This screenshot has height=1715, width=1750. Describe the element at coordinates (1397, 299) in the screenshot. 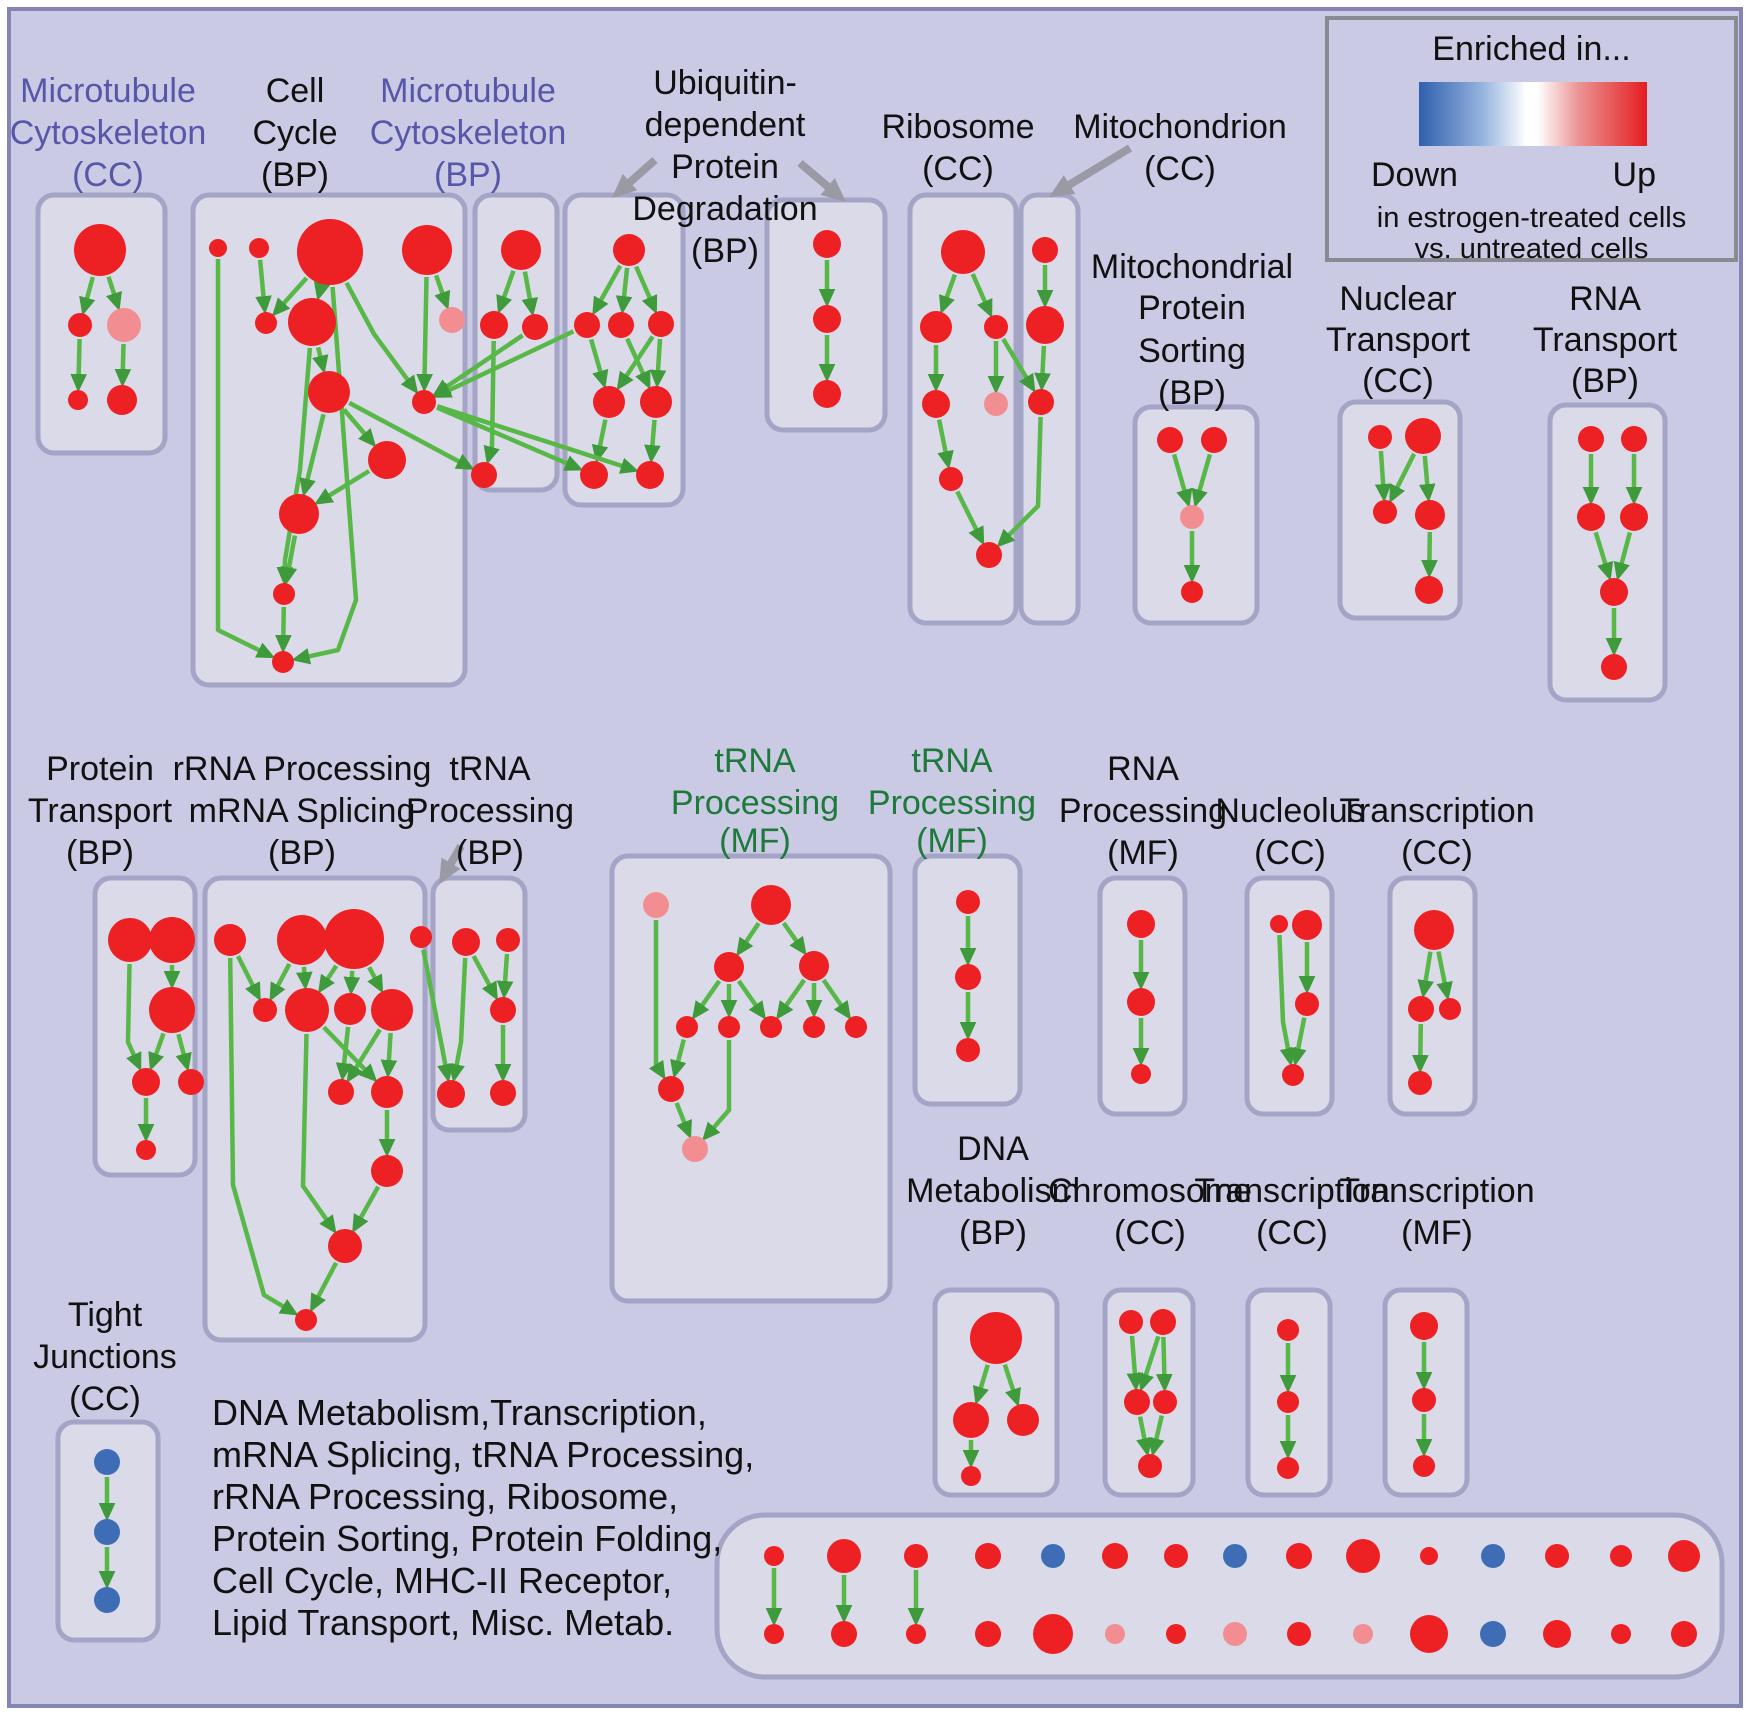

I see `cluster-label-nuct: Nuclear` at that location.